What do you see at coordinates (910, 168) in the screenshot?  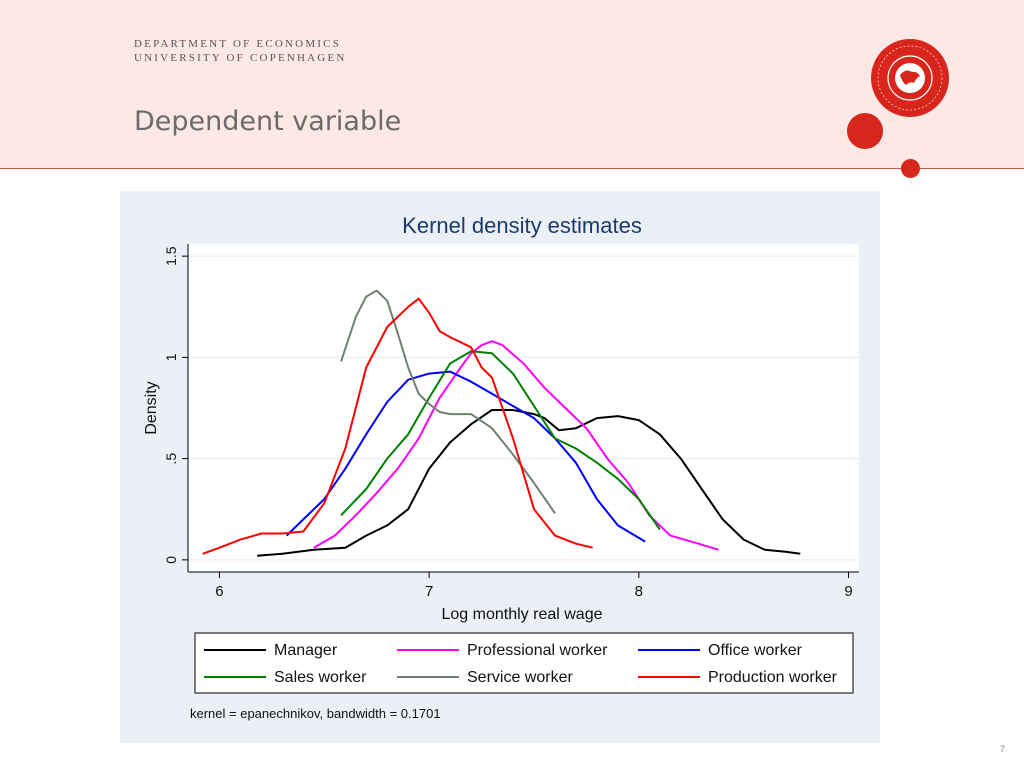 I see `decorative-dot-small` at bounding box center [910, 168].